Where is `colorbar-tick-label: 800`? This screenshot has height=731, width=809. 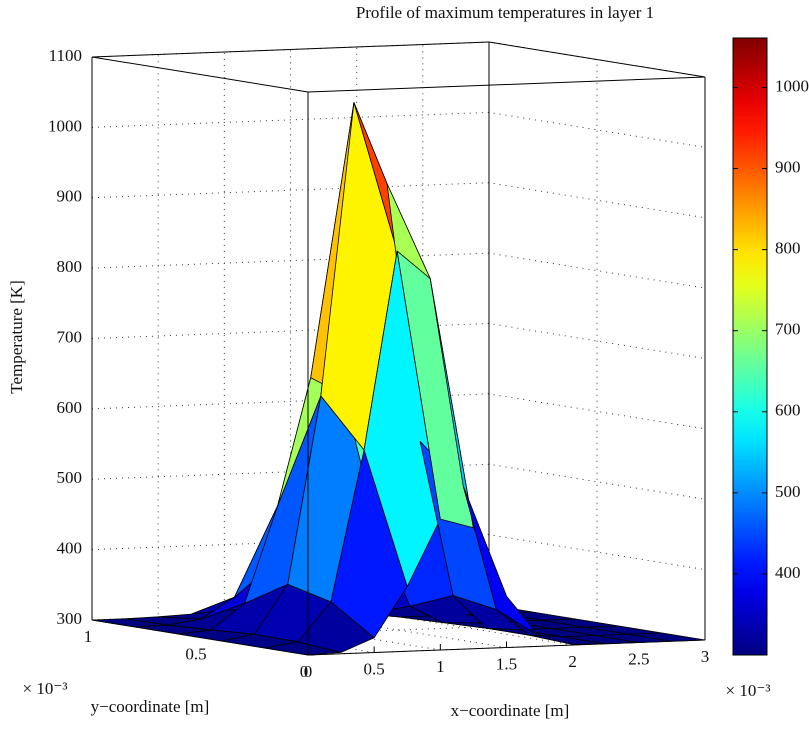 colorbar-tick-label: 800 is located at coordinates (788, 248).